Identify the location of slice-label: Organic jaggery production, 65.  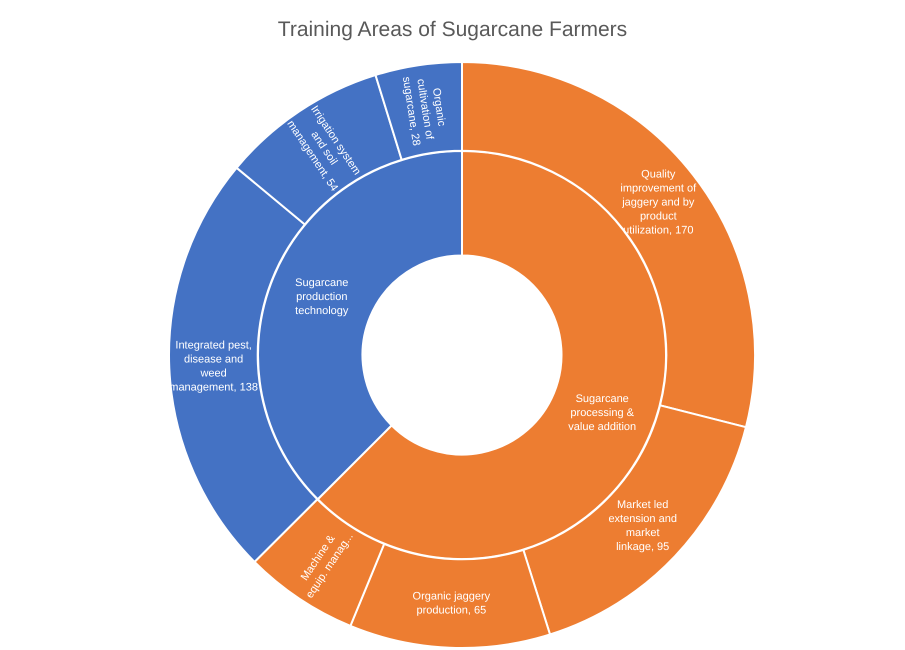
(451, 603).